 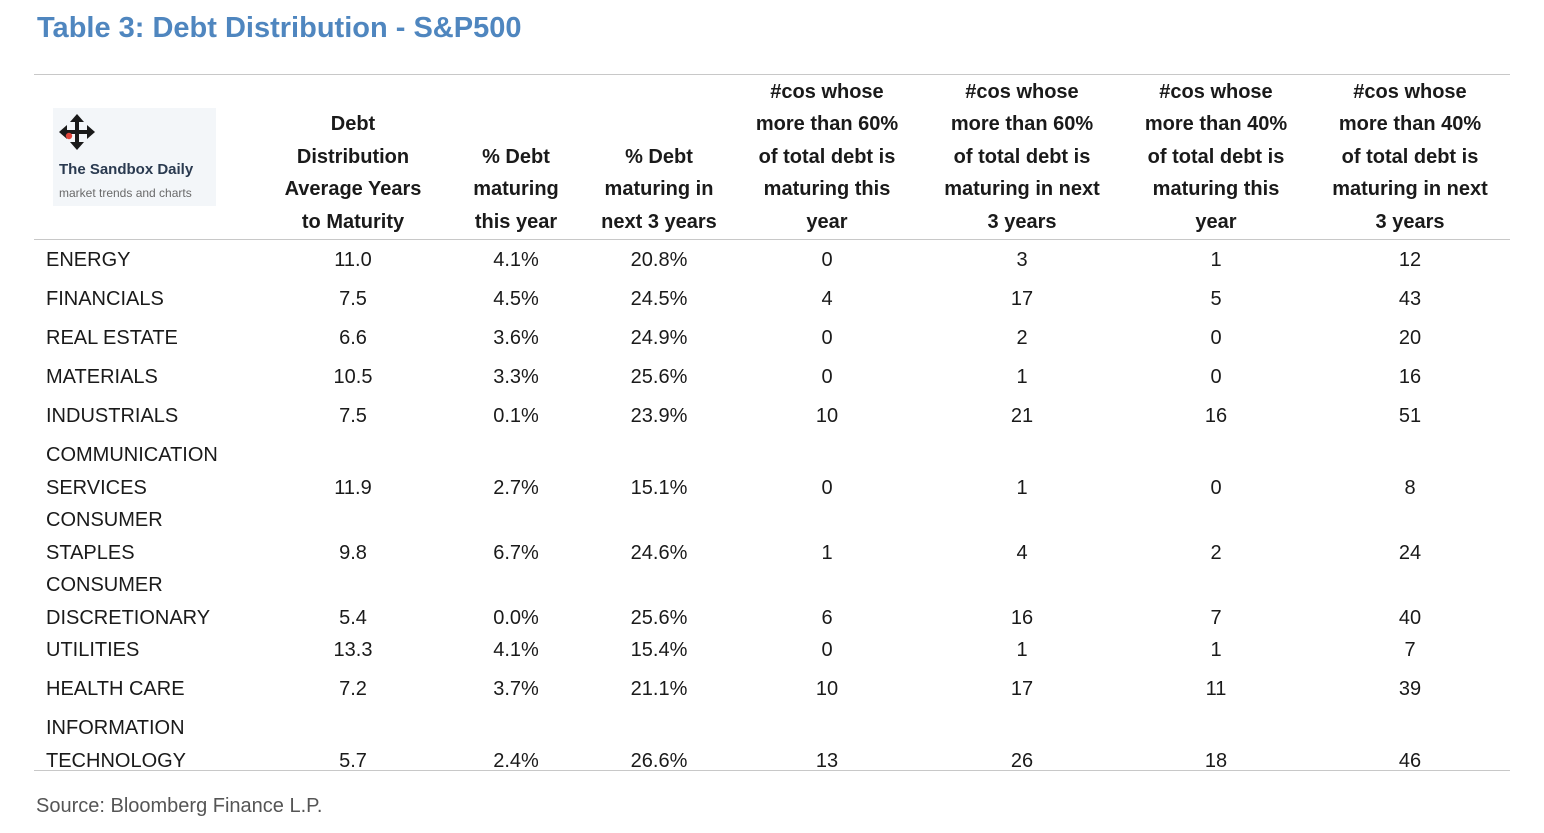 What do you see at coordinates (659, 377) in the screenshot?
I see `table-cell: 25.6%` at bounding box center [659, 377].